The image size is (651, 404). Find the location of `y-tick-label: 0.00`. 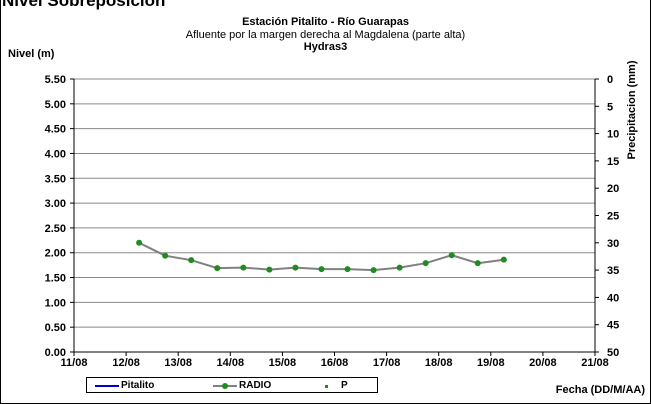

y-tick-label: 0.00 is located at coordinates (55, 353).